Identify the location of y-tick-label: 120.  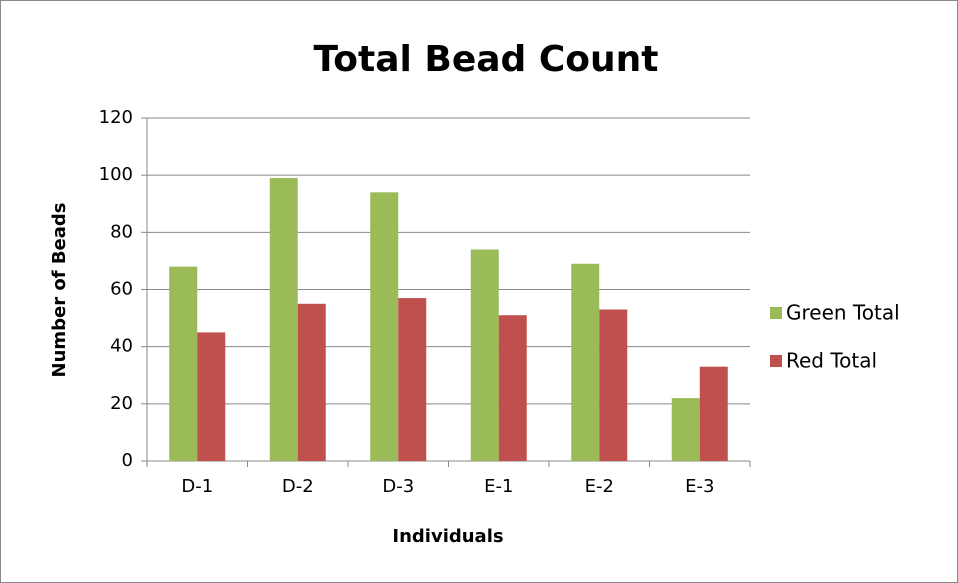
(116, 117).